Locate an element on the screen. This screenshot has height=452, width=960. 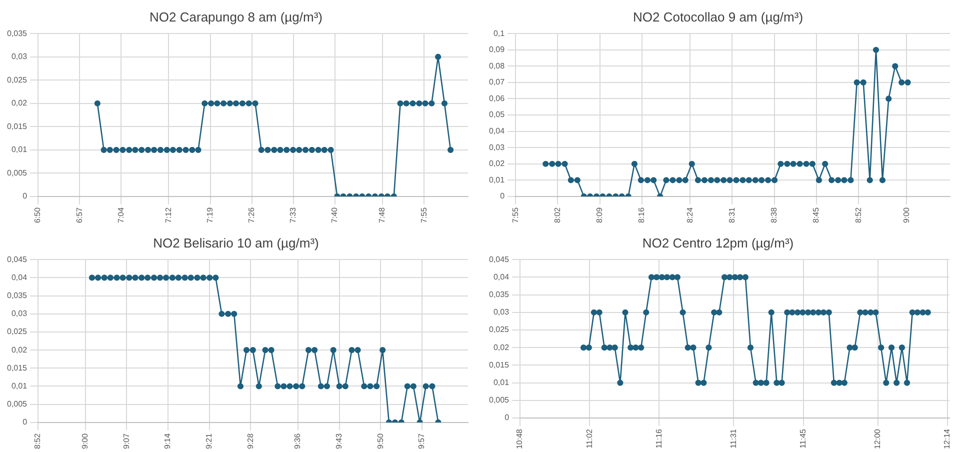
y-tick-label: 0,005 is located at coordinates (499, 400).